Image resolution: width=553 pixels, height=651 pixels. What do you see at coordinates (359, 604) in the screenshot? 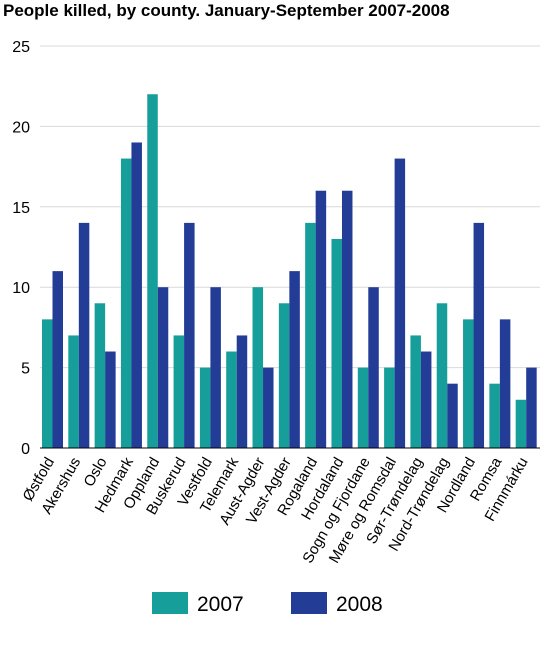
I see `legend-label-2008: 2008` at bounding box center [359, 604].